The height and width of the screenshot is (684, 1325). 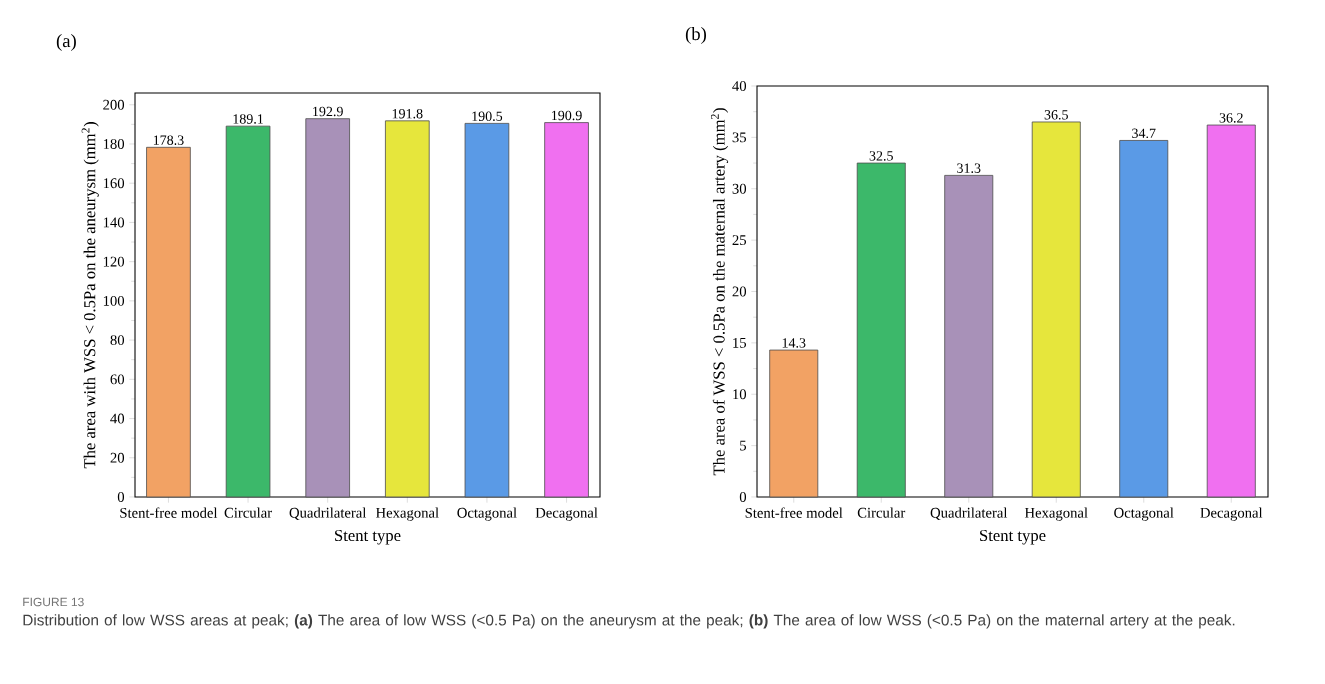 What do you see at coordinates (114, 300) in the screenshot?
I see `y-tick-label: 100` at bounding box center [114, 300].